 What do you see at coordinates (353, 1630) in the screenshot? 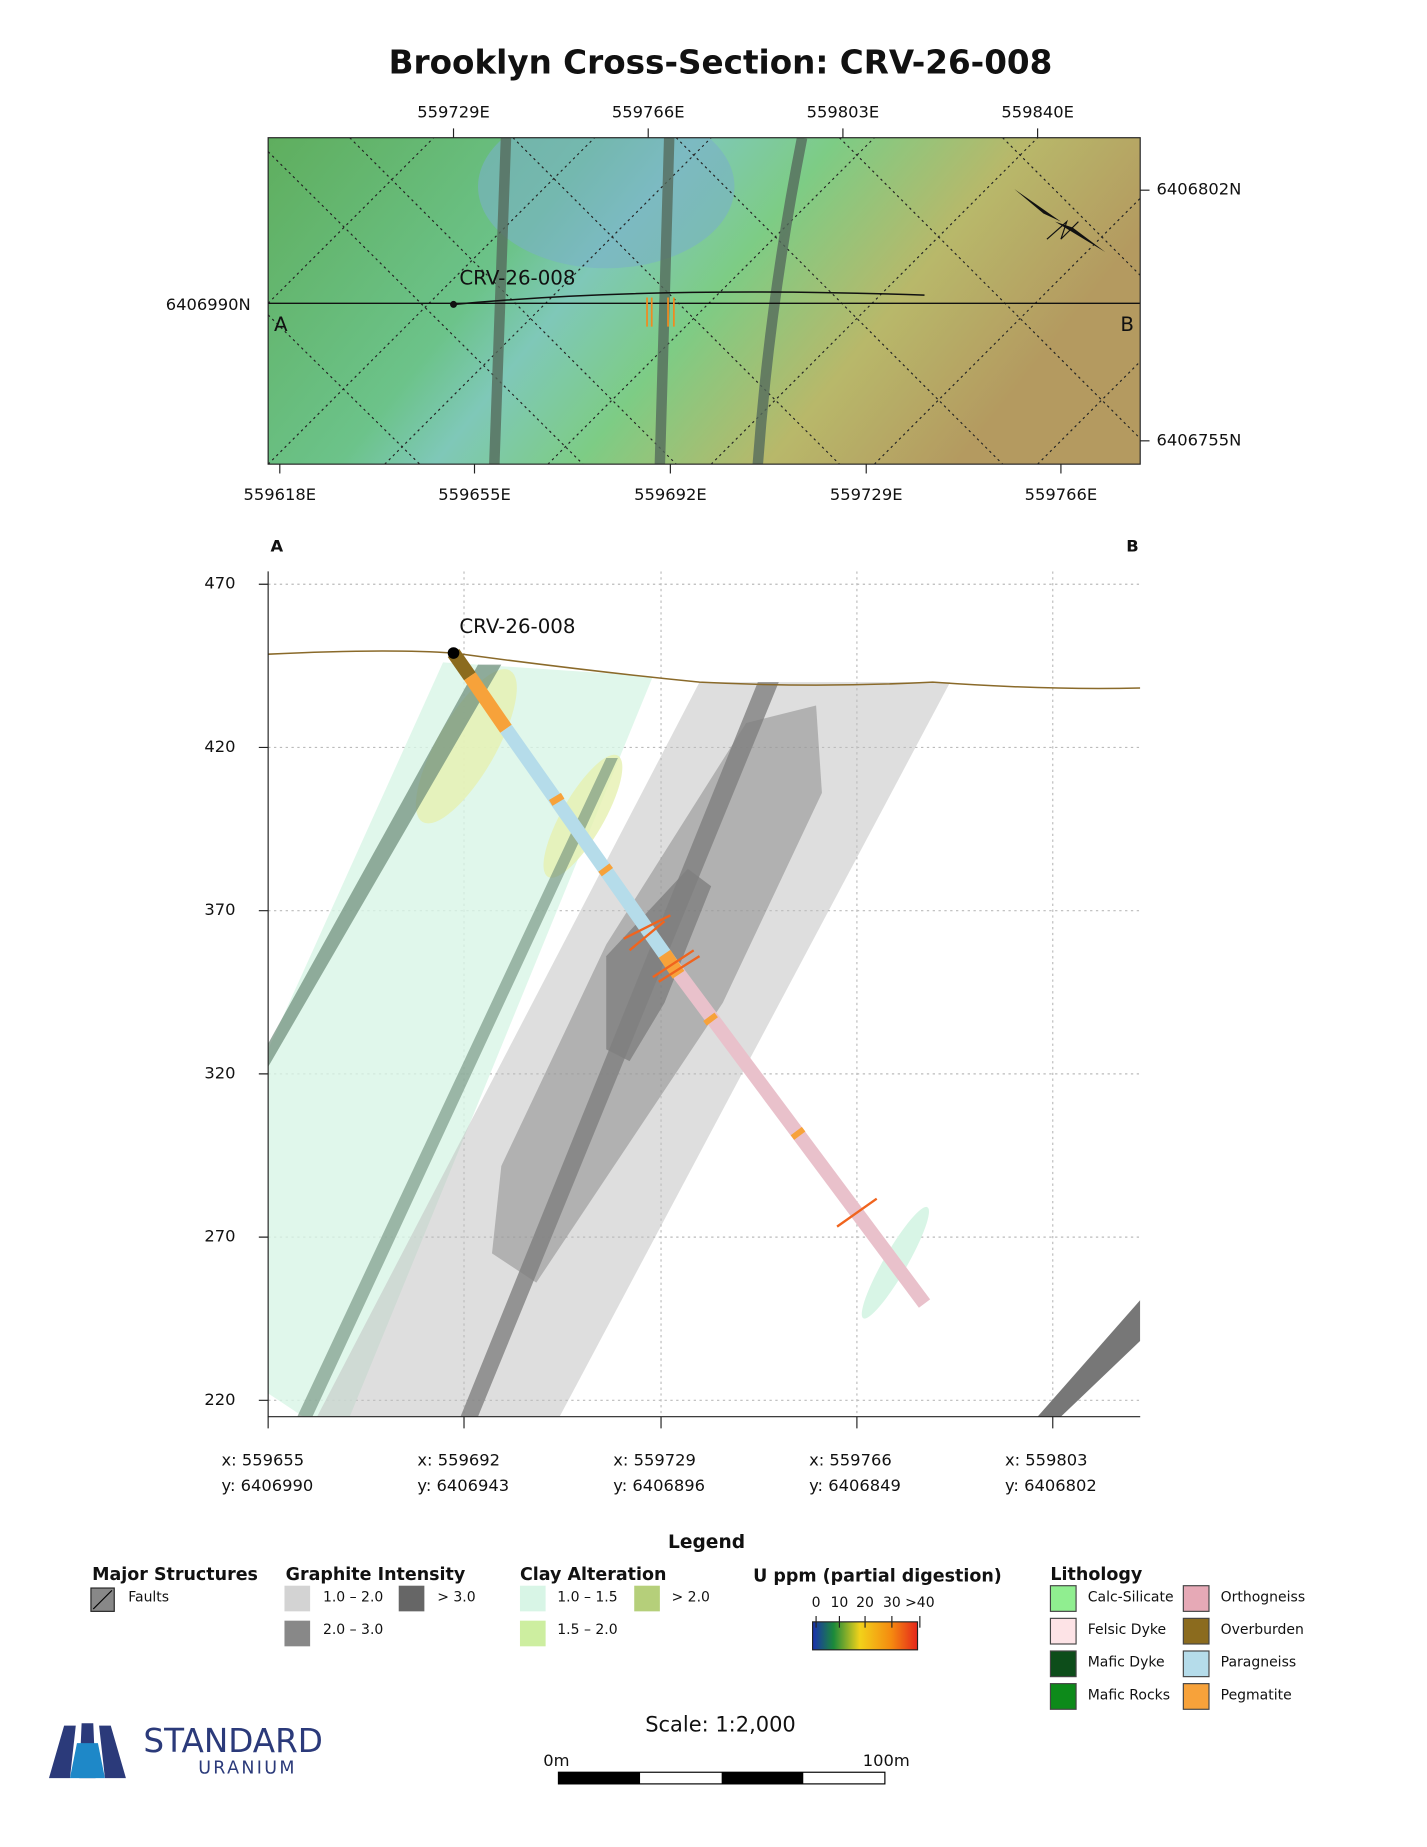
I see `legend-item: 2.0 – 3.0` at bounding box center [353, 1630].